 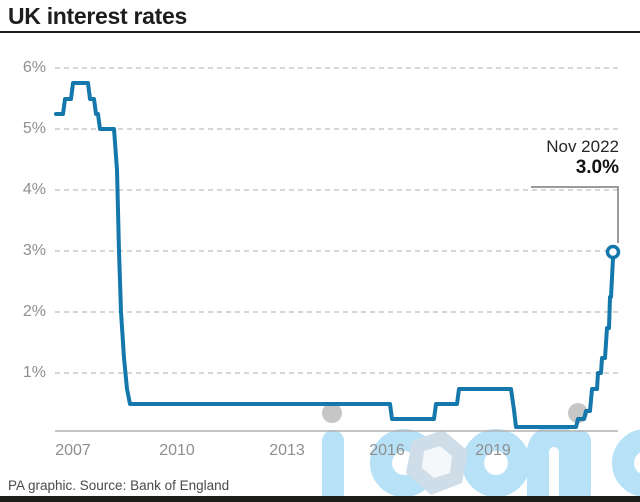 What do you see at coordinates (493, 450) in the screenshot?
I see `x-tick-2019: 2019` at bounding box center [493, 450].